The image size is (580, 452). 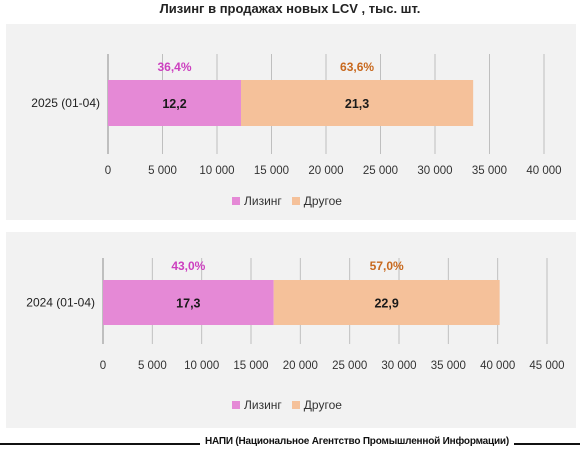 What do you see at coordinates (174, 67) in the screenshot?
I see `share-label: 36,4%` at bounding box center [174, 67].